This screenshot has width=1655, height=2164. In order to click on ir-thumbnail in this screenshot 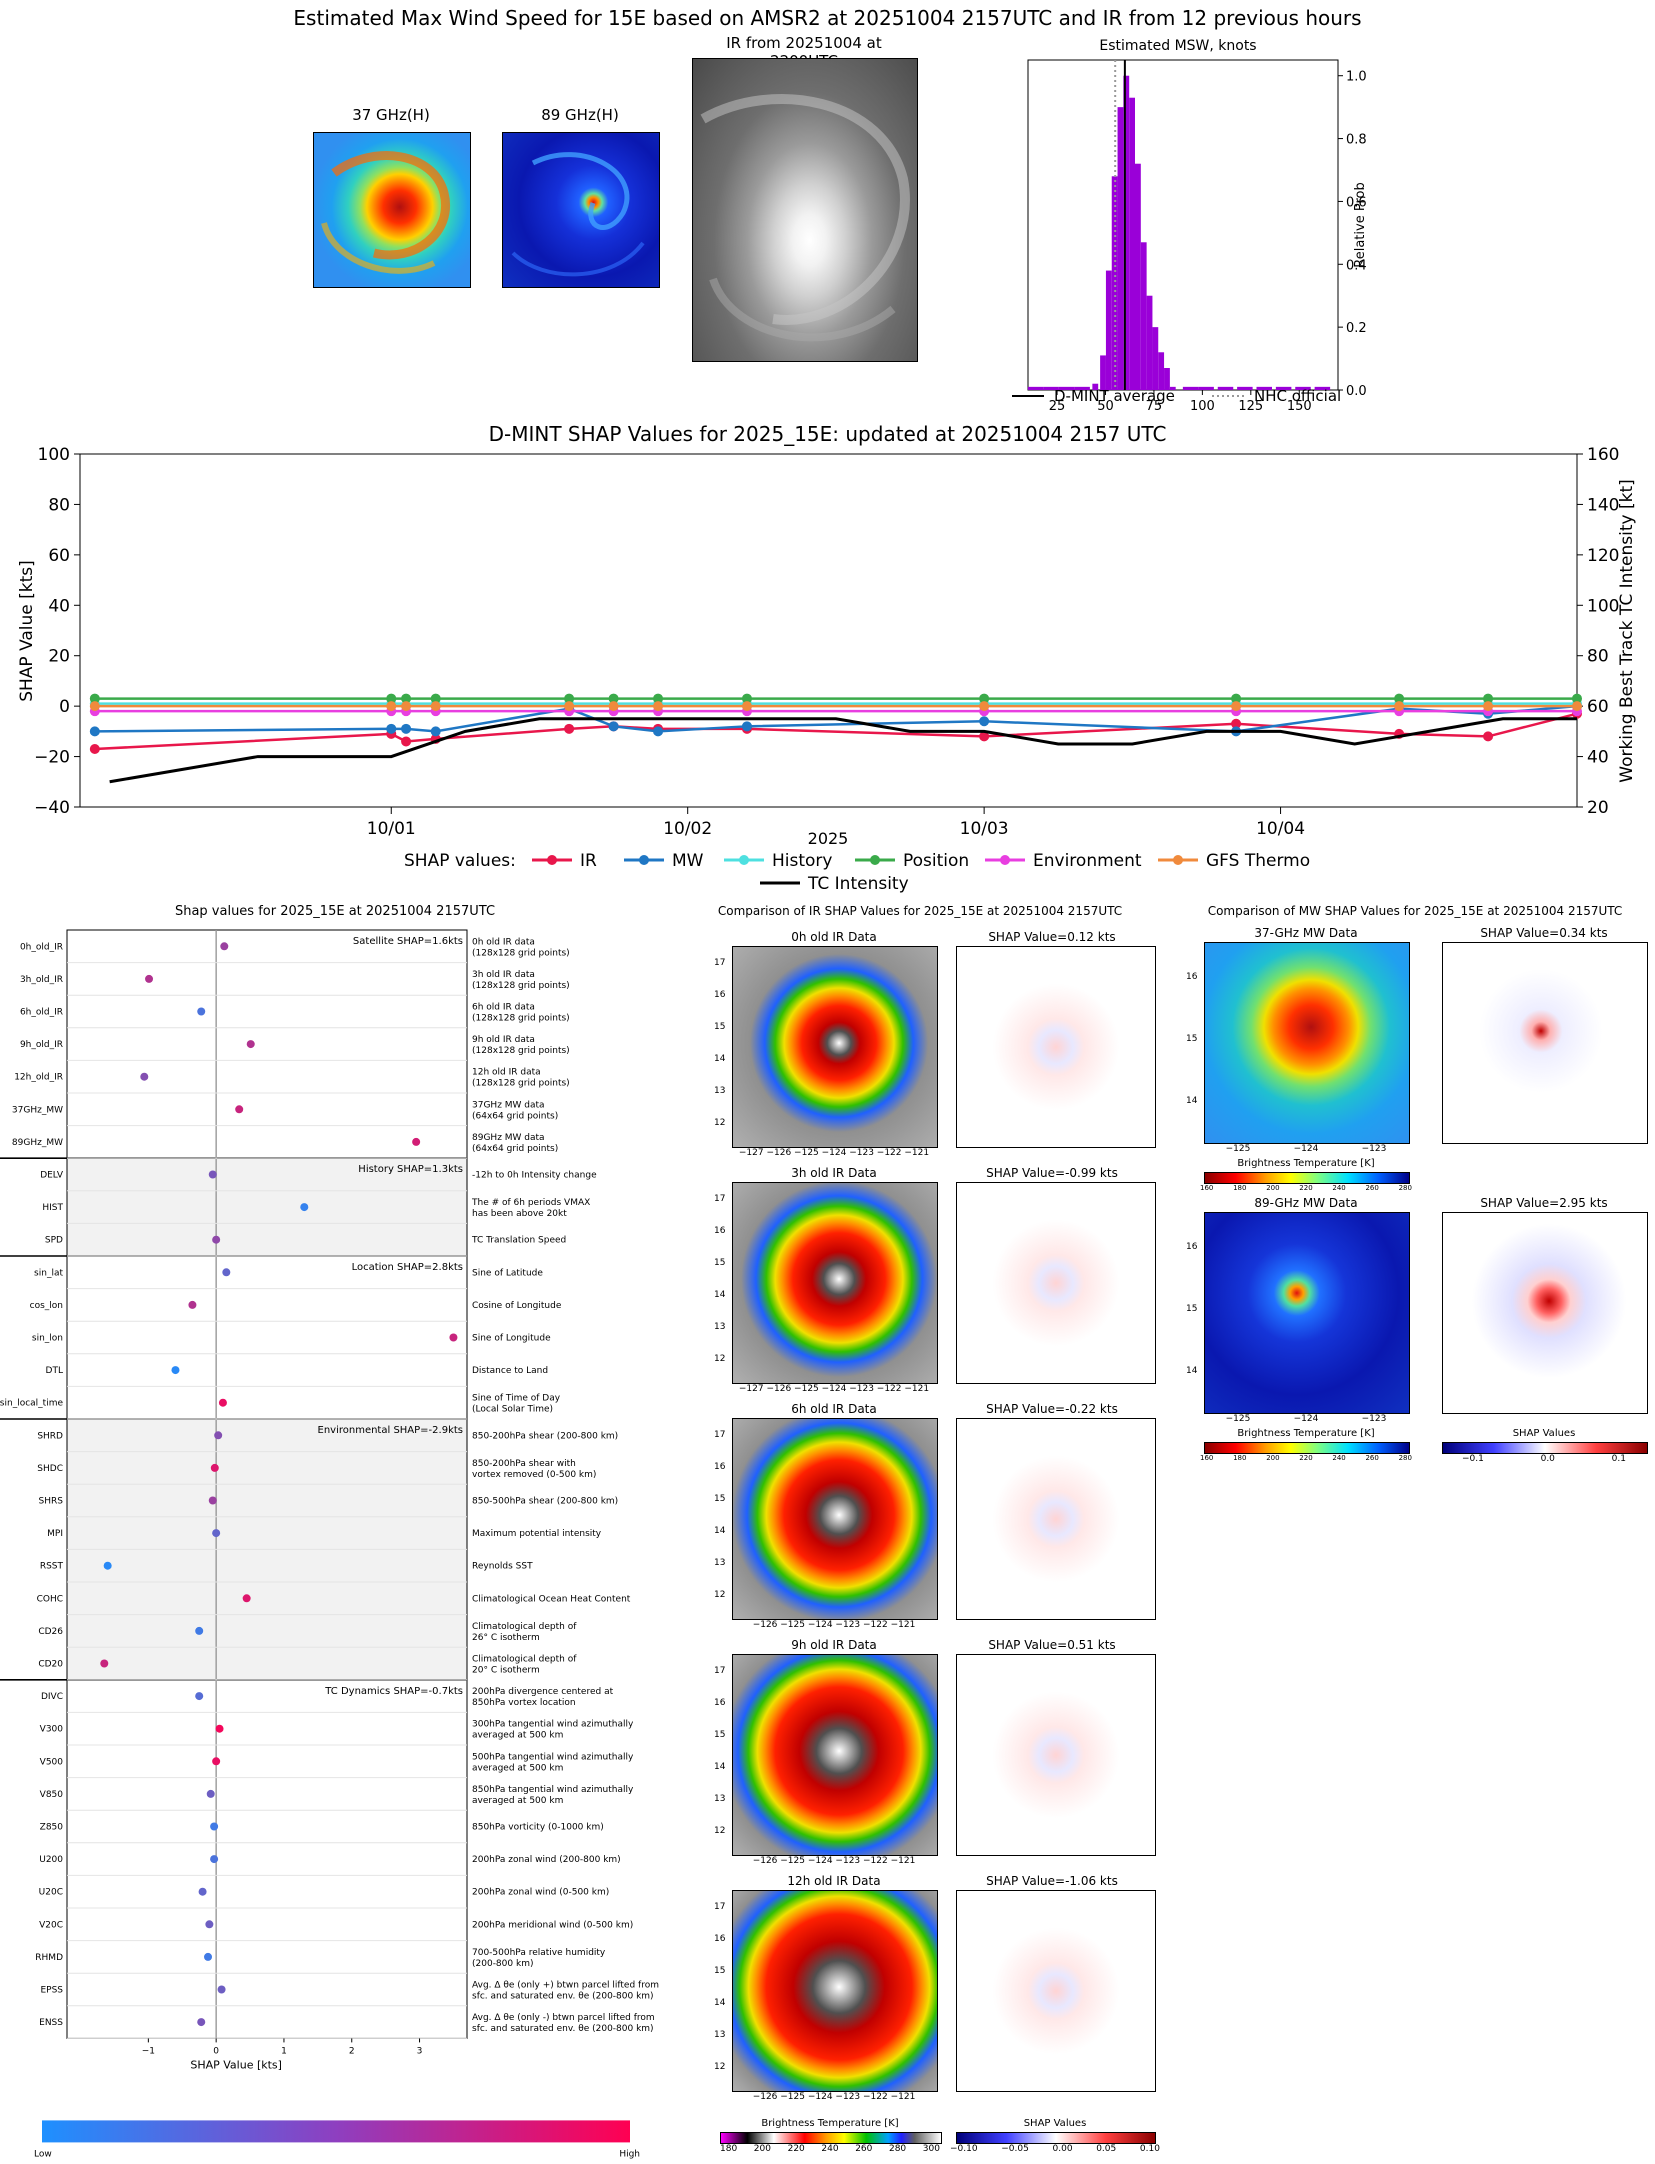, I will do `click(805, 210)`.